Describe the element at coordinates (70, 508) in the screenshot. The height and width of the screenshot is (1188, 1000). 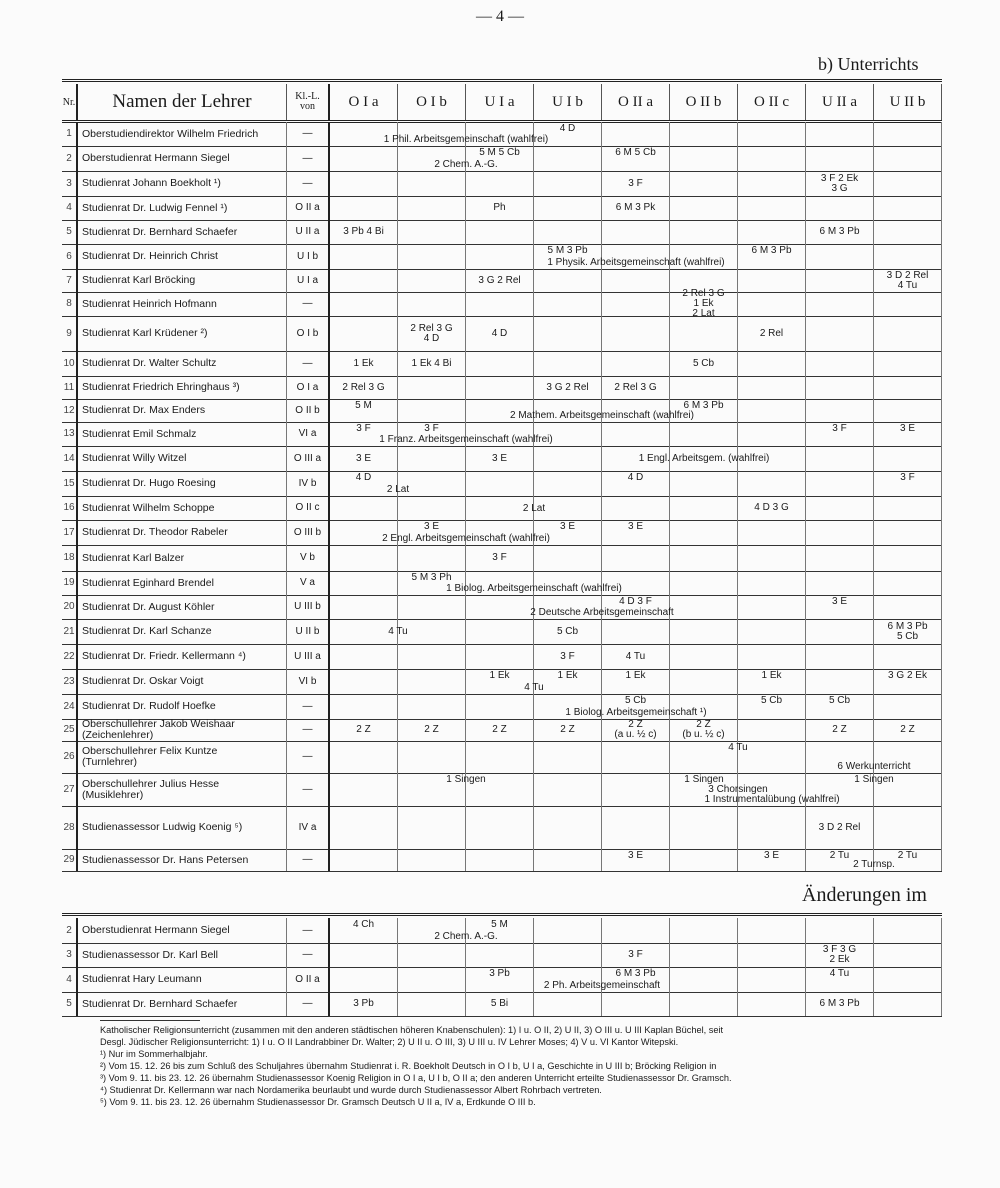
I see `row-number: 16` at that location.